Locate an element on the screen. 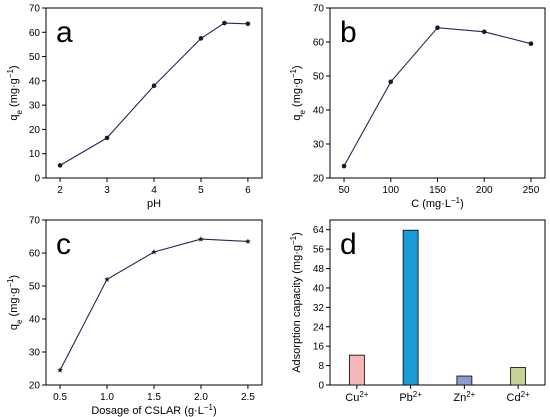 This screenshot has height=417, width=550. x-axis-label: Dosage of CSLAR (g·L−1) is located at coordinates (153, 410).